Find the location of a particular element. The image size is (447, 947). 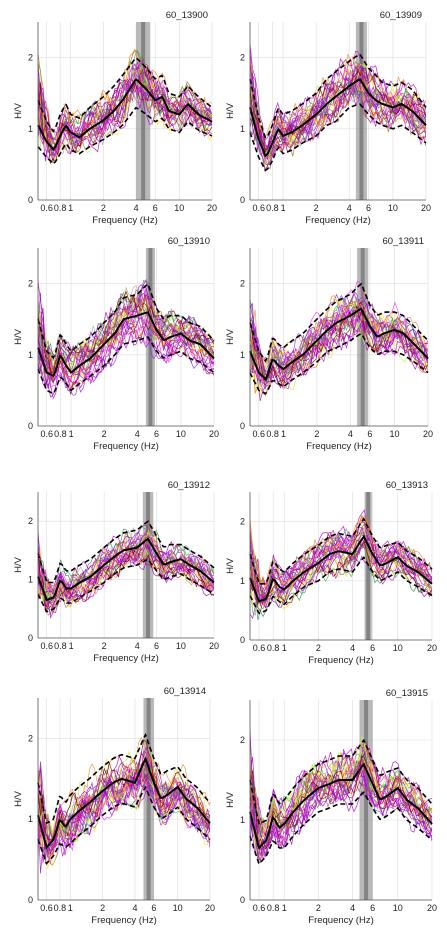

panel-title: 60_13915 is located at coordinates (407, 693).